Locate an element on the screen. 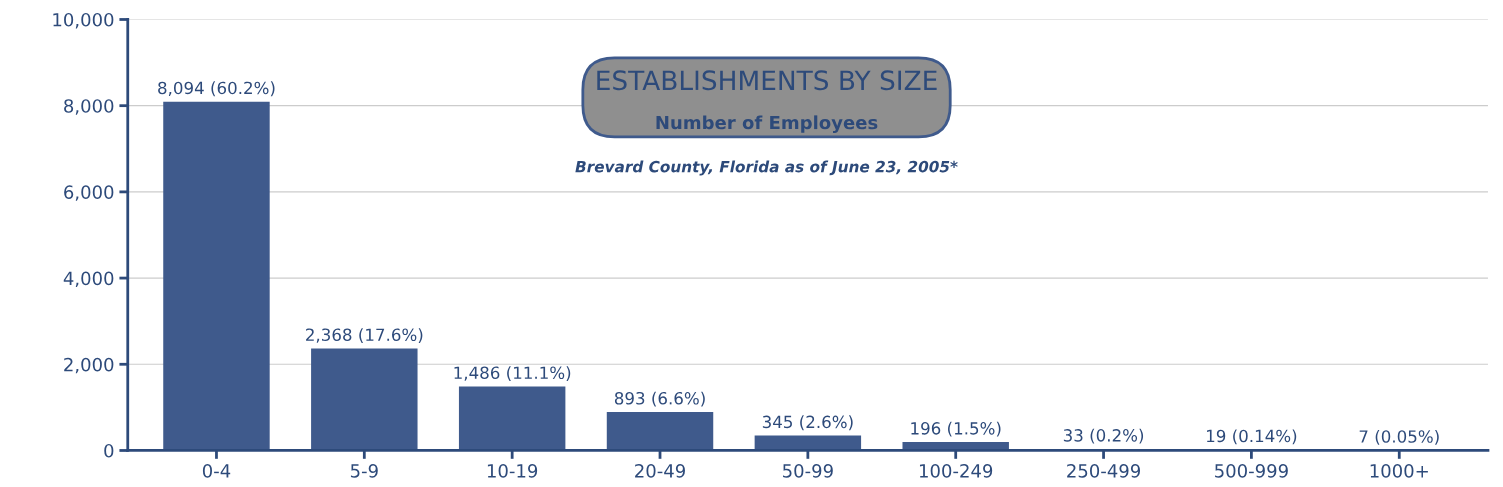 Image resolution: width=1503 pixels, height=487 pixels. data-label: 7 (0.05%) is located at coordinates (1399, 437).